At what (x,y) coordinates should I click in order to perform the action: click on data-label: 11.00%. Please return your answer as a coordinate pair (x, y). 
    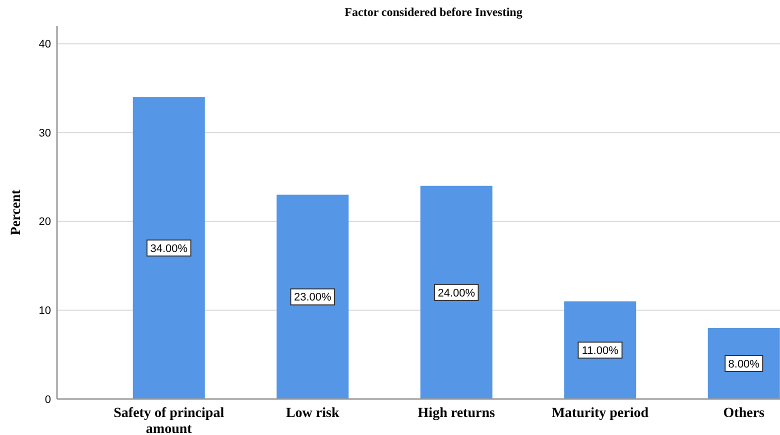
    Looking at the image, I should click on (600, 351).